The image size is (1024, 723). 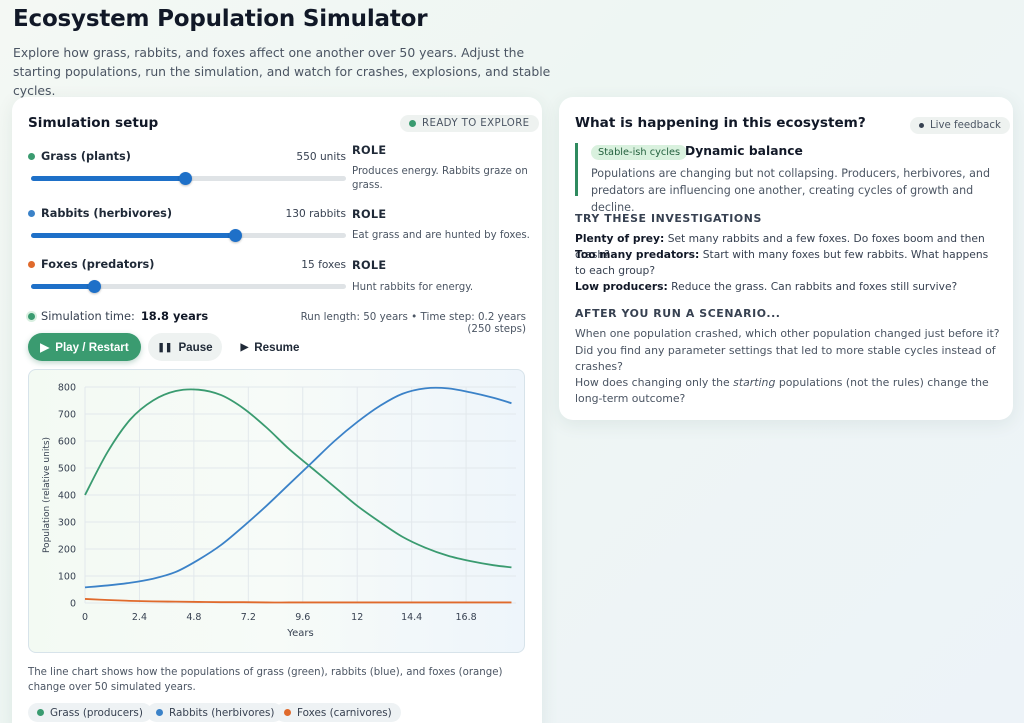 I want to click on x-tick-label: 12, so click(x=357, y=617).